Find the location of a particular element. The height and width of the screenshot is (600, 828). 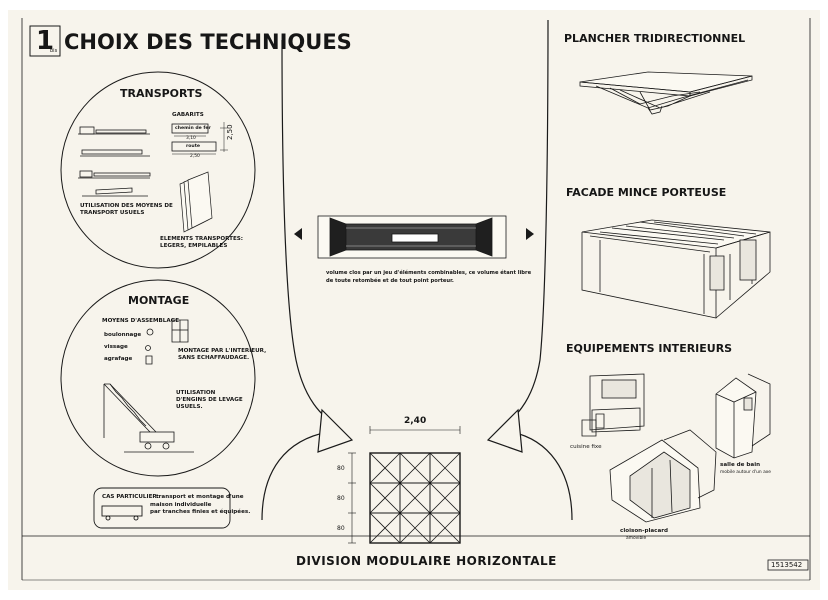

side-dimension-3: 80 is located at coordinates (341, 528).